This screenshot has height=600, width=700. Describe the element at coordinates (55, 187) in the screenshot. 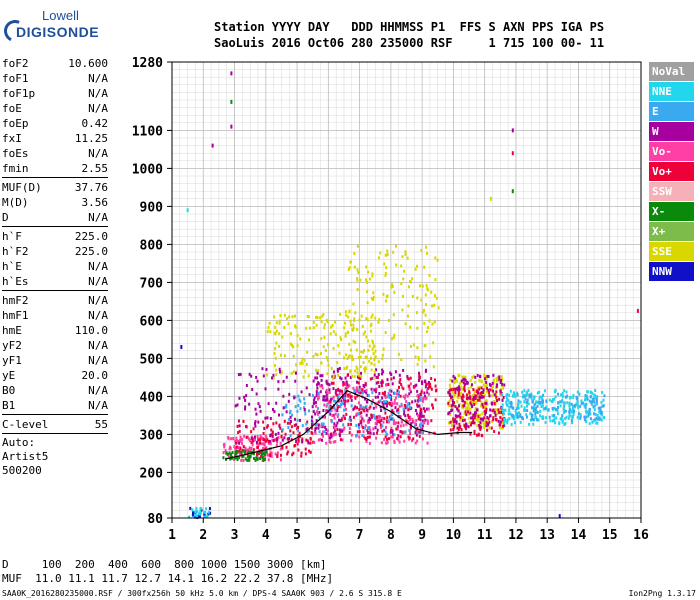

I see `param-row: MUF(D) 37.76` at that location.